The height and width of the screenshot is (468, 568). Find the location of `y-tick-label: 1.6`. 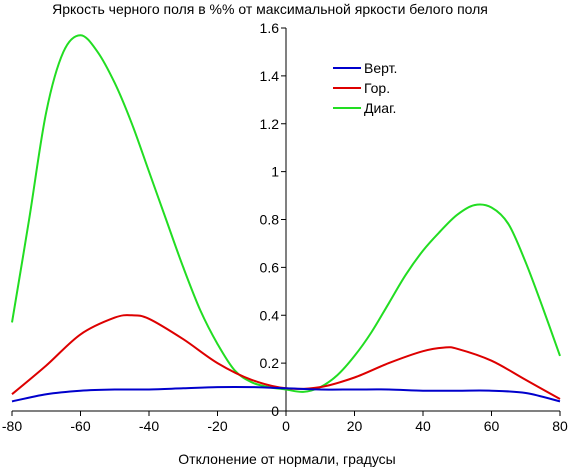

y-tick-label: 1.6 is located at coordinates (270, 28).